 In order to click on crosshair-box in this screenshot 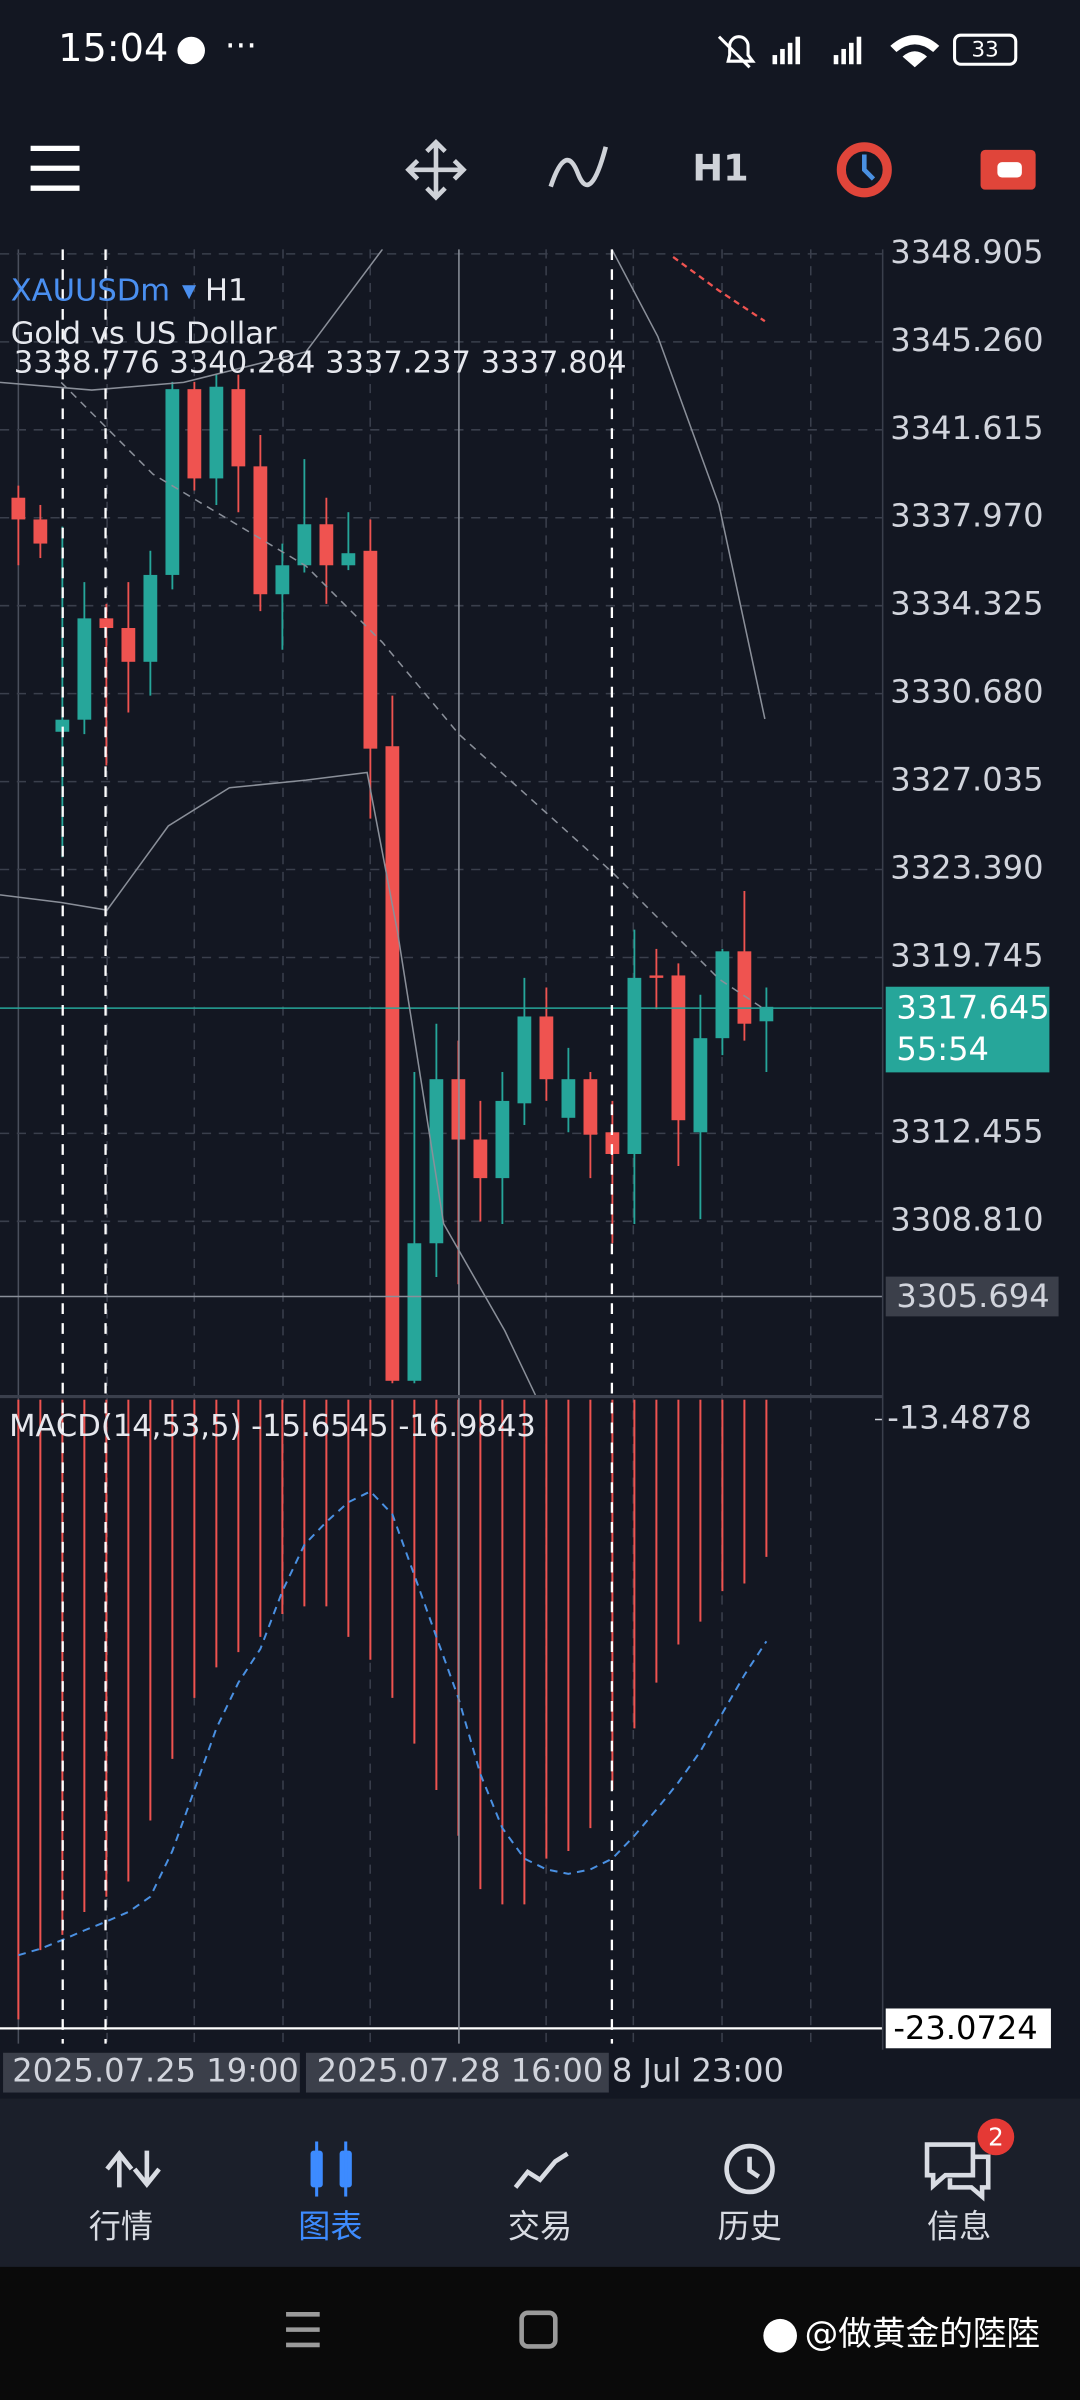, I will do `click(972, 1296)`.